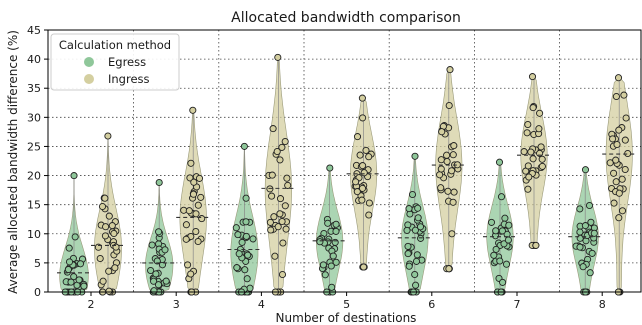 This screenshot has height=325, width=642. What do you see at coordinates (34, 176) in the screenshot?
I see `y-tick-label: 20` at bounding box center [34, 176].